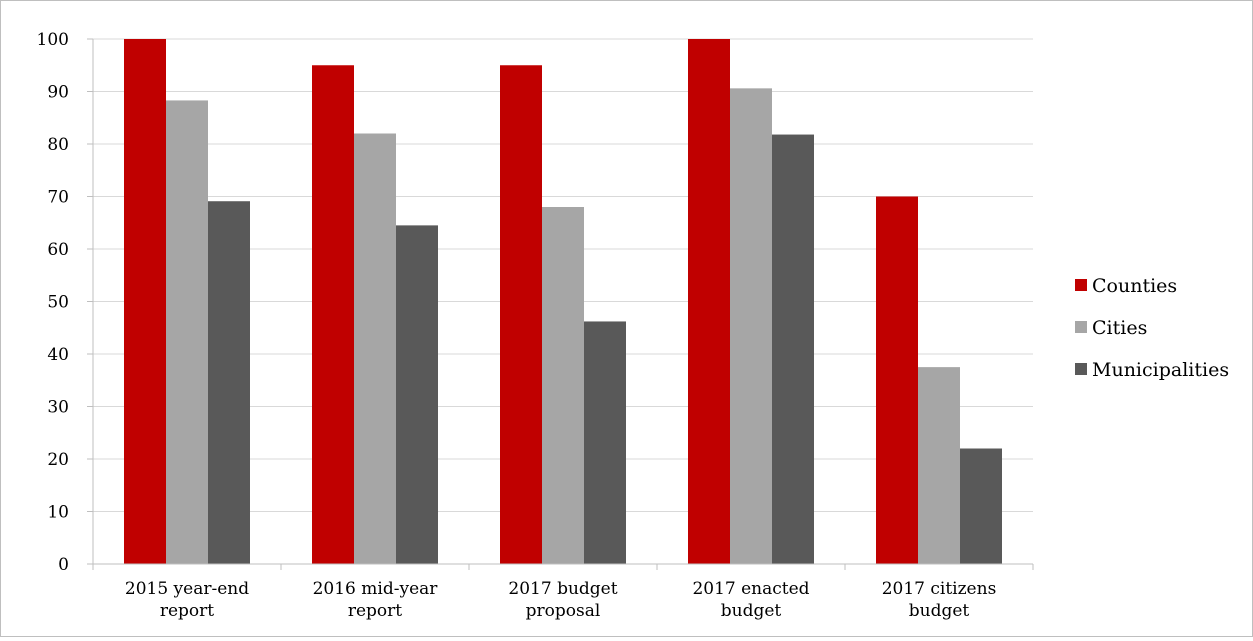 Image resolution: width=1253 pixels, height=641 pixels. I want to click on y-tick-label: 80, so click(58, 145).